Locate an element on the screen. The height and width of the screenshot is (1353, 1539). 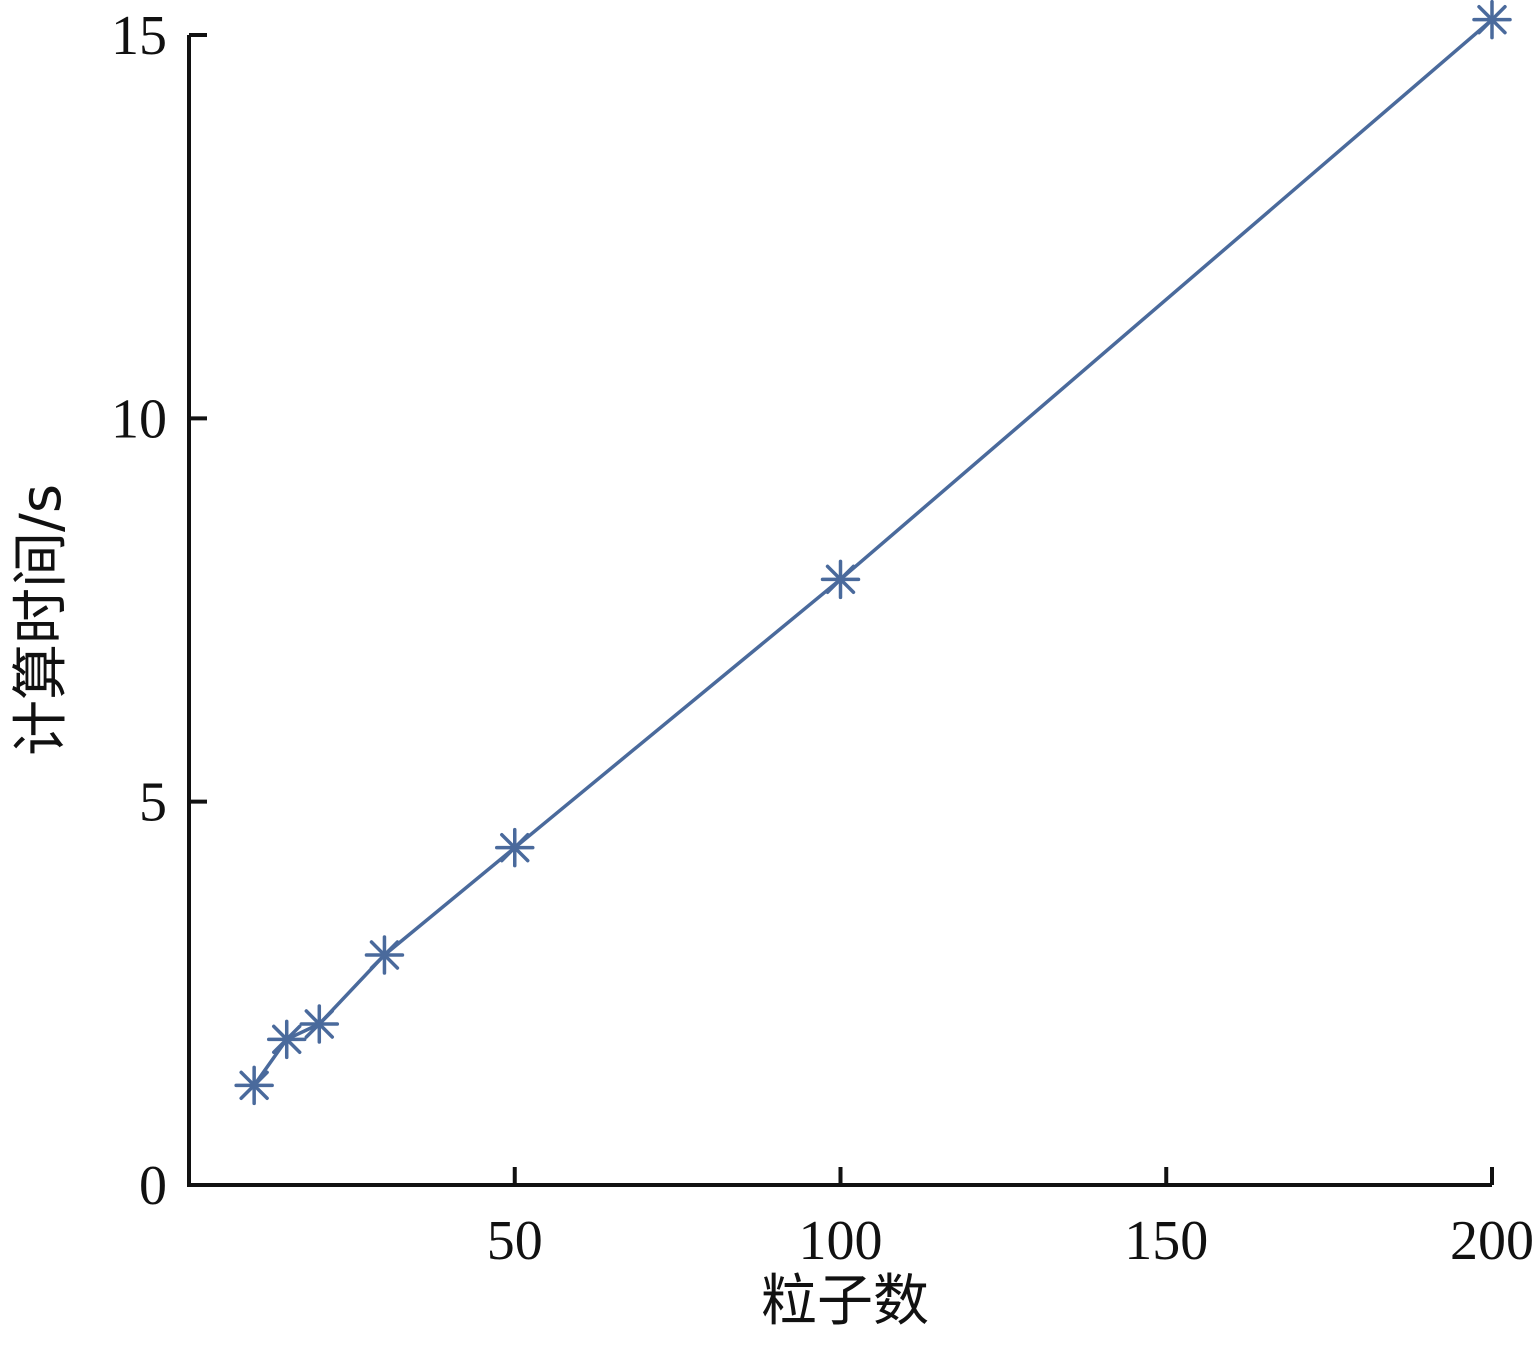
y-tick-label: 5 is located at coordinates (153, 803).